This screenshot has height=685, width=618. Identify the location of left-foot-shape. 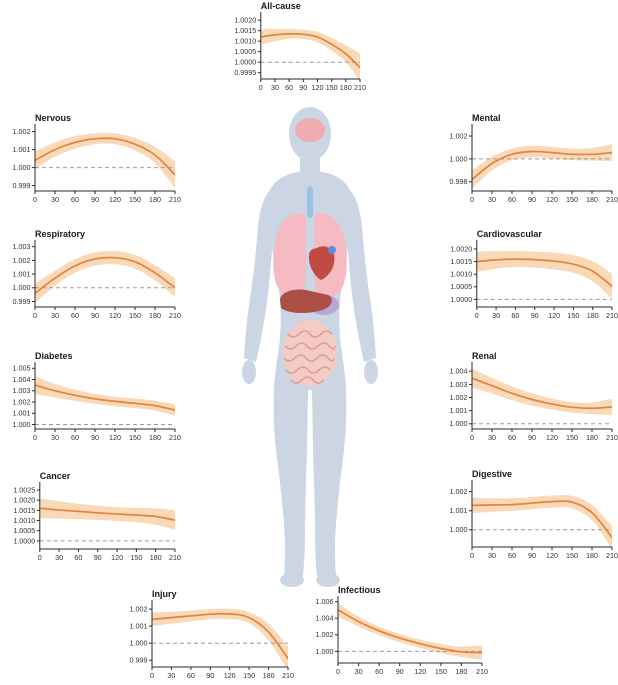
(292, 580).